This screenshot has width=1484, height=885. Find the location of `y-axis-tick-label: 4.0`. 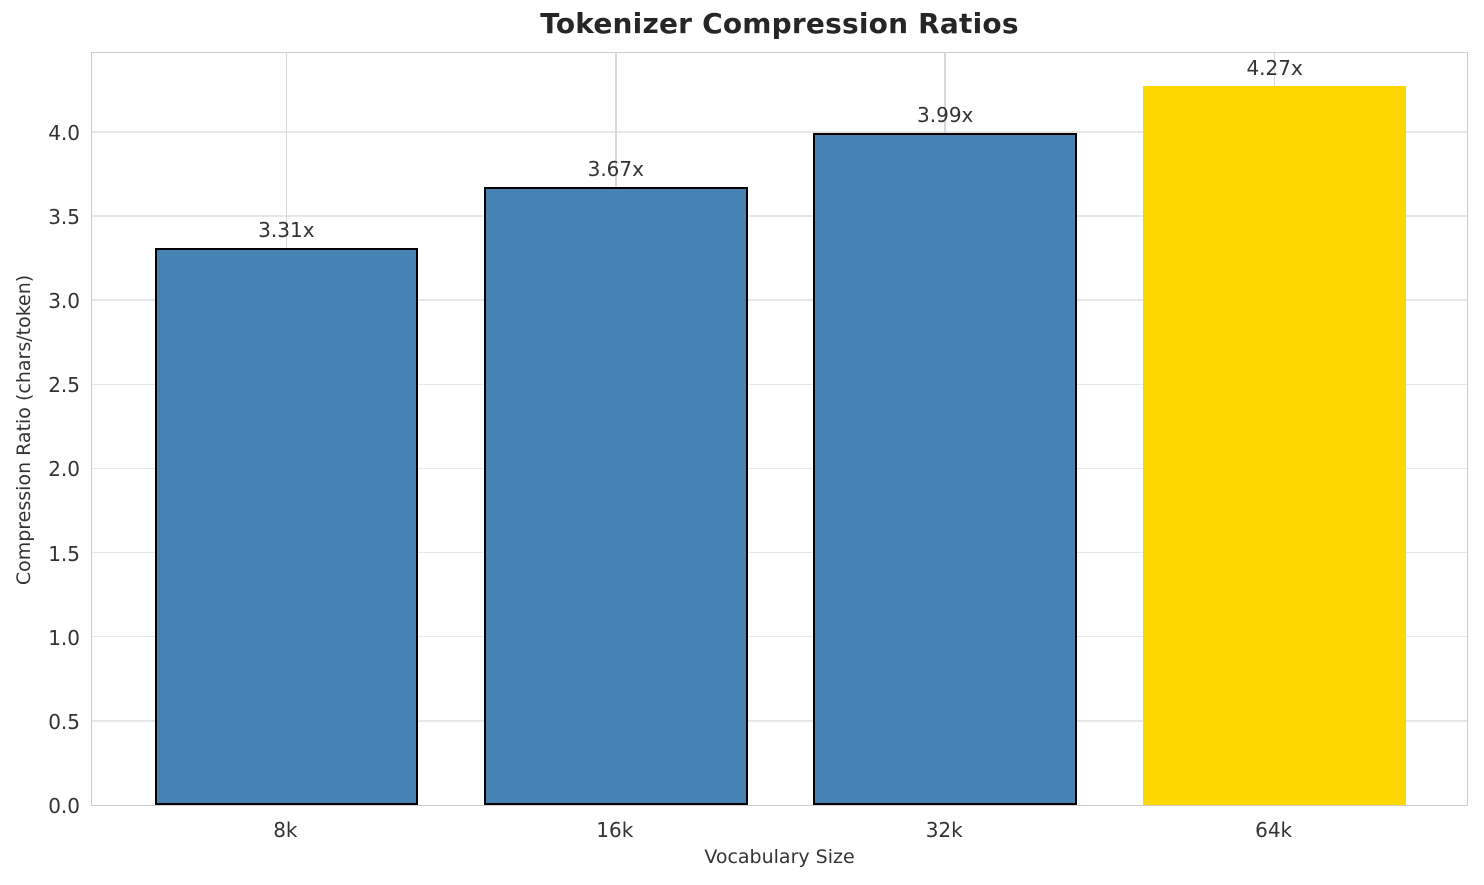

y-axis-tick-label: 4.0 is located at coordinates (64, 132).